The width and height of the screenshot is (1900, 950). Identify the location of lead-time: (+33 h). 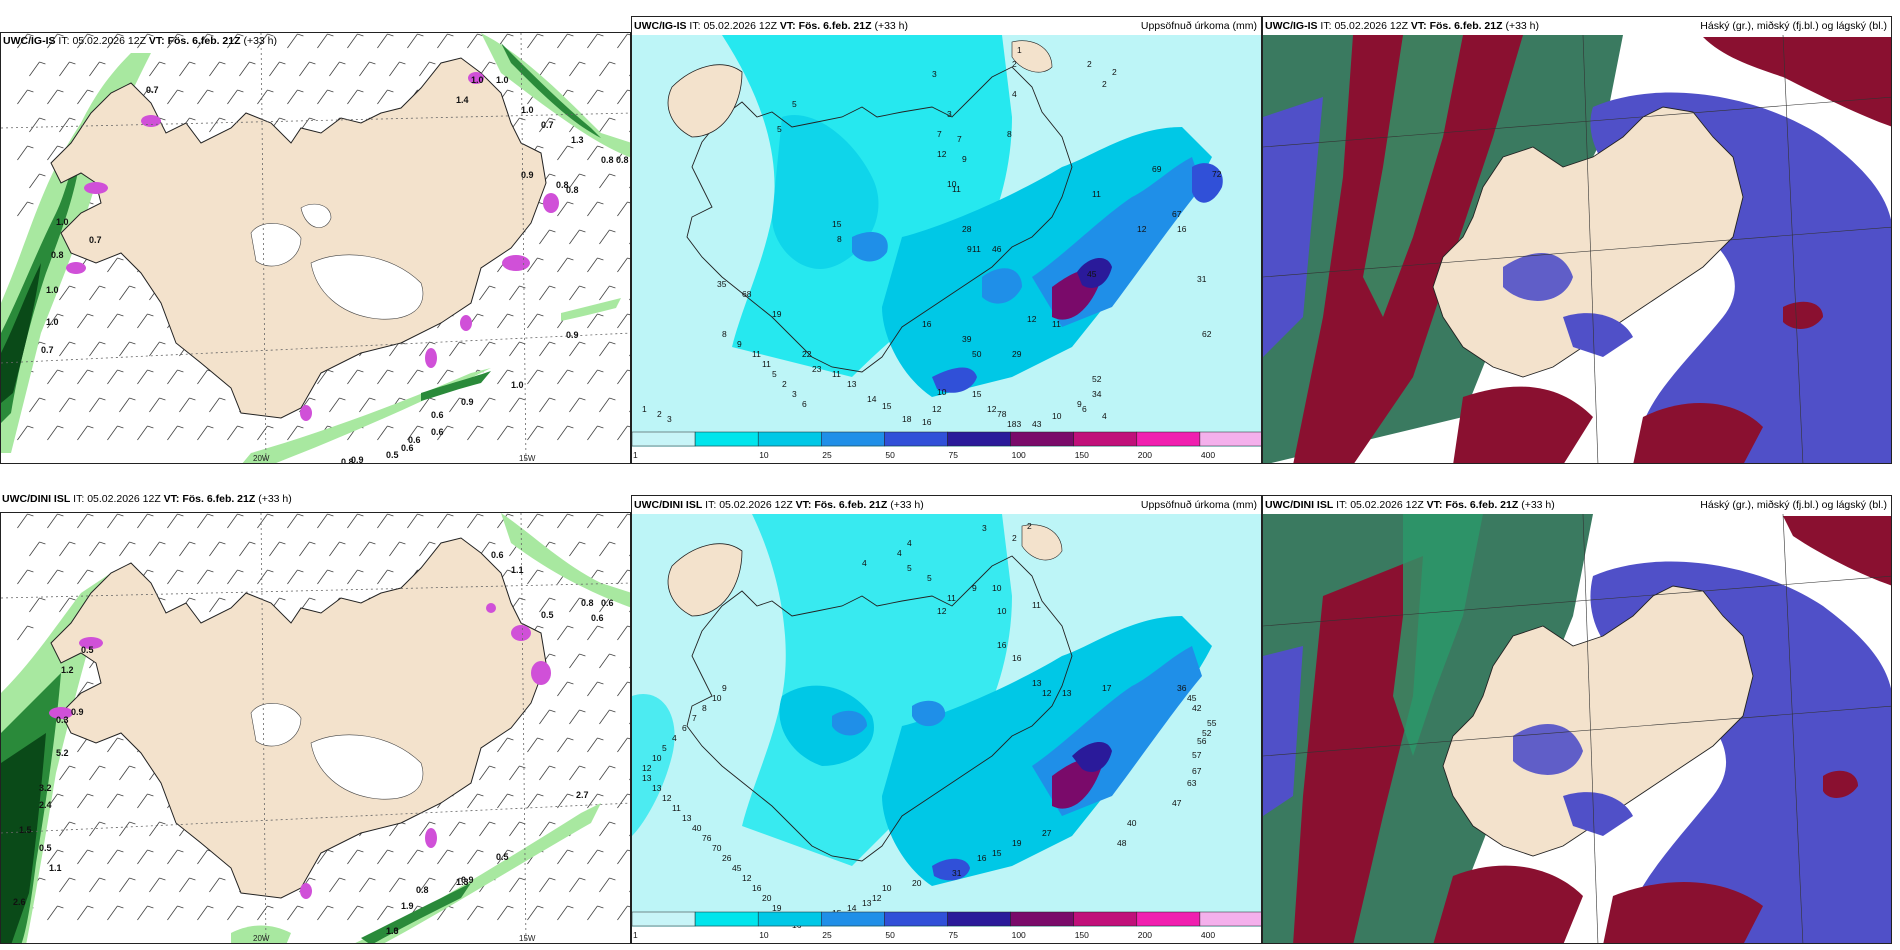
(1522, 26).